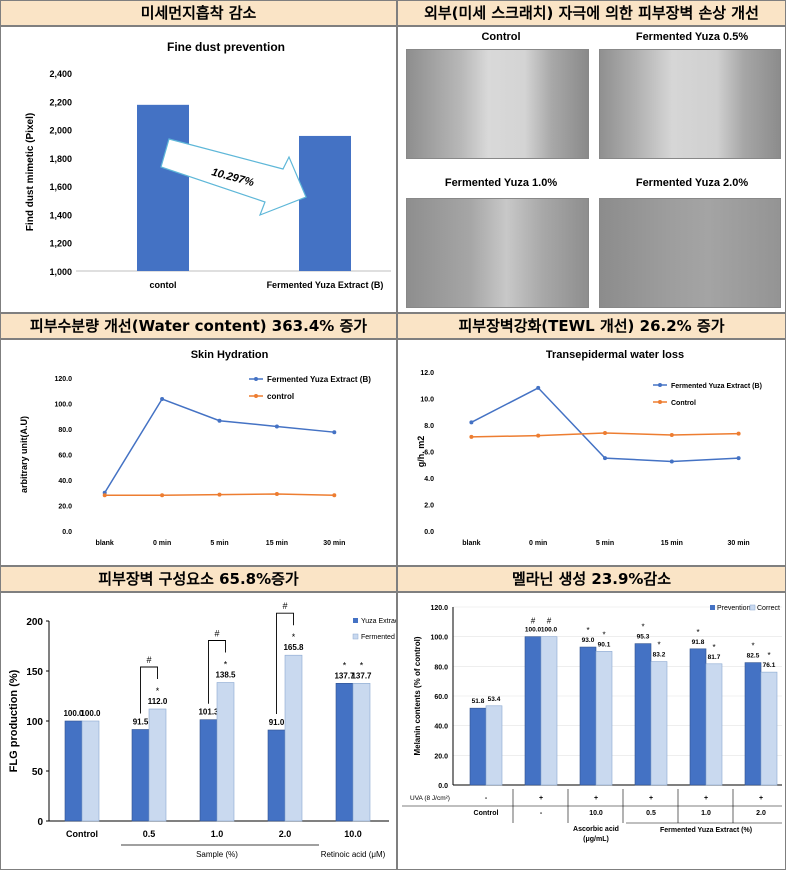 Image resolution: width=800 pixels, height=896 pixels. Describe the element at coordinates (60, 131) in the screenshot. I see `y-tick-label: 2,000` at that location.